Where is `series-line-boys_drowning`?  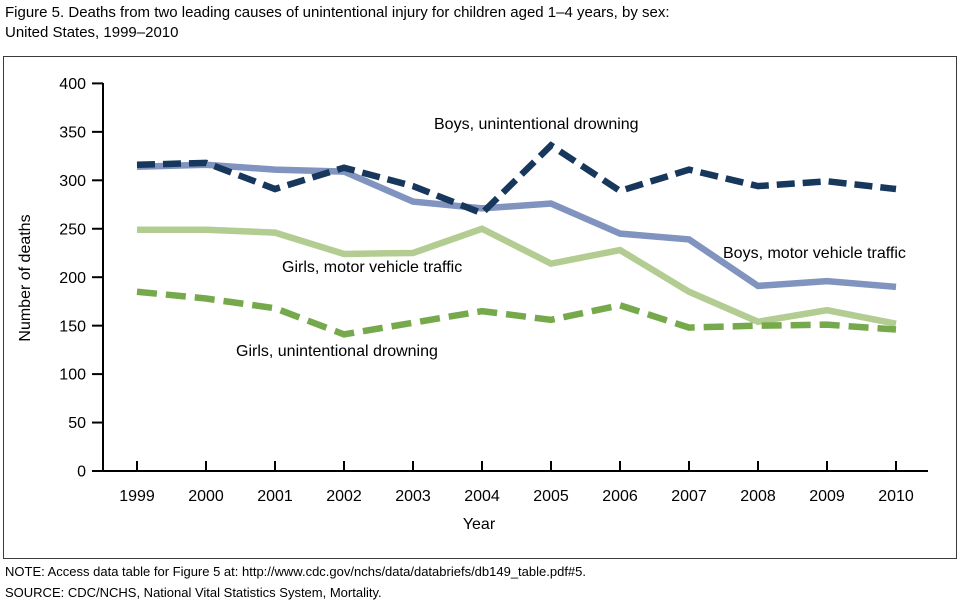 series-line-boys_drowning is located at coordinates (516, 179).